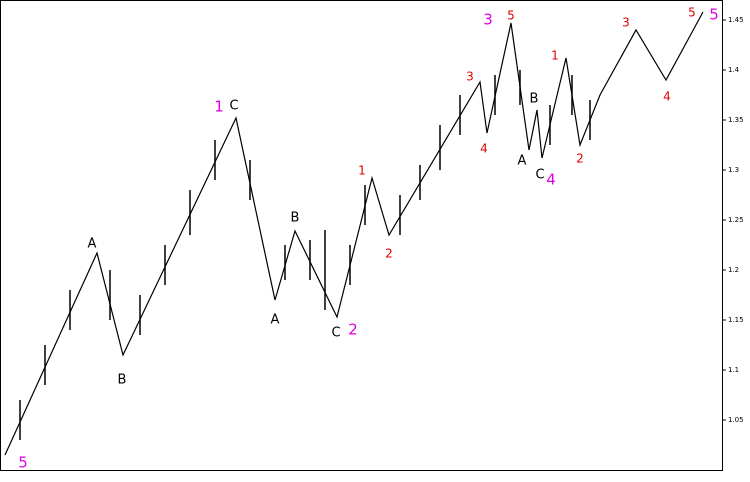 This screenshot has width=750, height=482. I want to click on y-tick-label: 1.2, so click(733, 270).